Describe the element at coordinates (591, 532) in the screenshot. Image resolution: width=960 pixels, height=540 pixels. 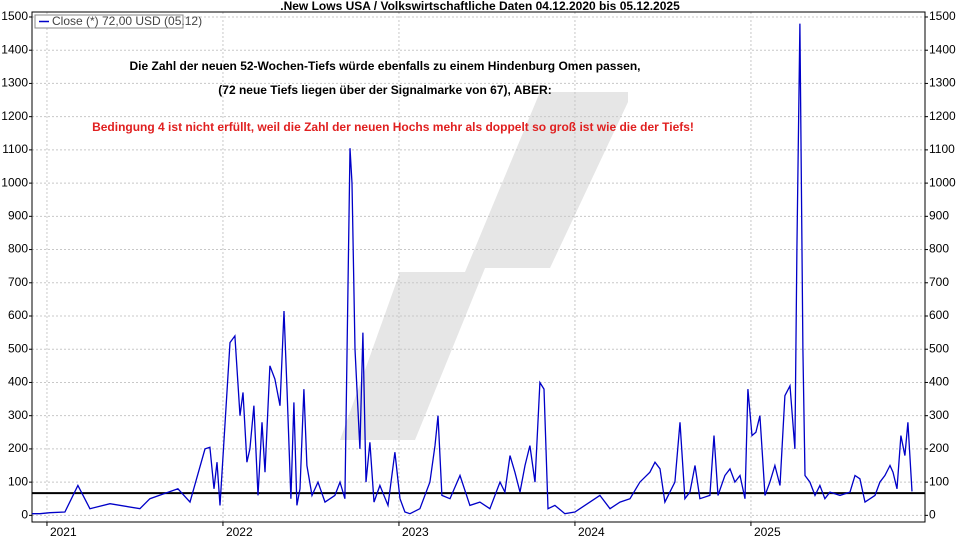
I see `x-tick-label: 2024` at that location.